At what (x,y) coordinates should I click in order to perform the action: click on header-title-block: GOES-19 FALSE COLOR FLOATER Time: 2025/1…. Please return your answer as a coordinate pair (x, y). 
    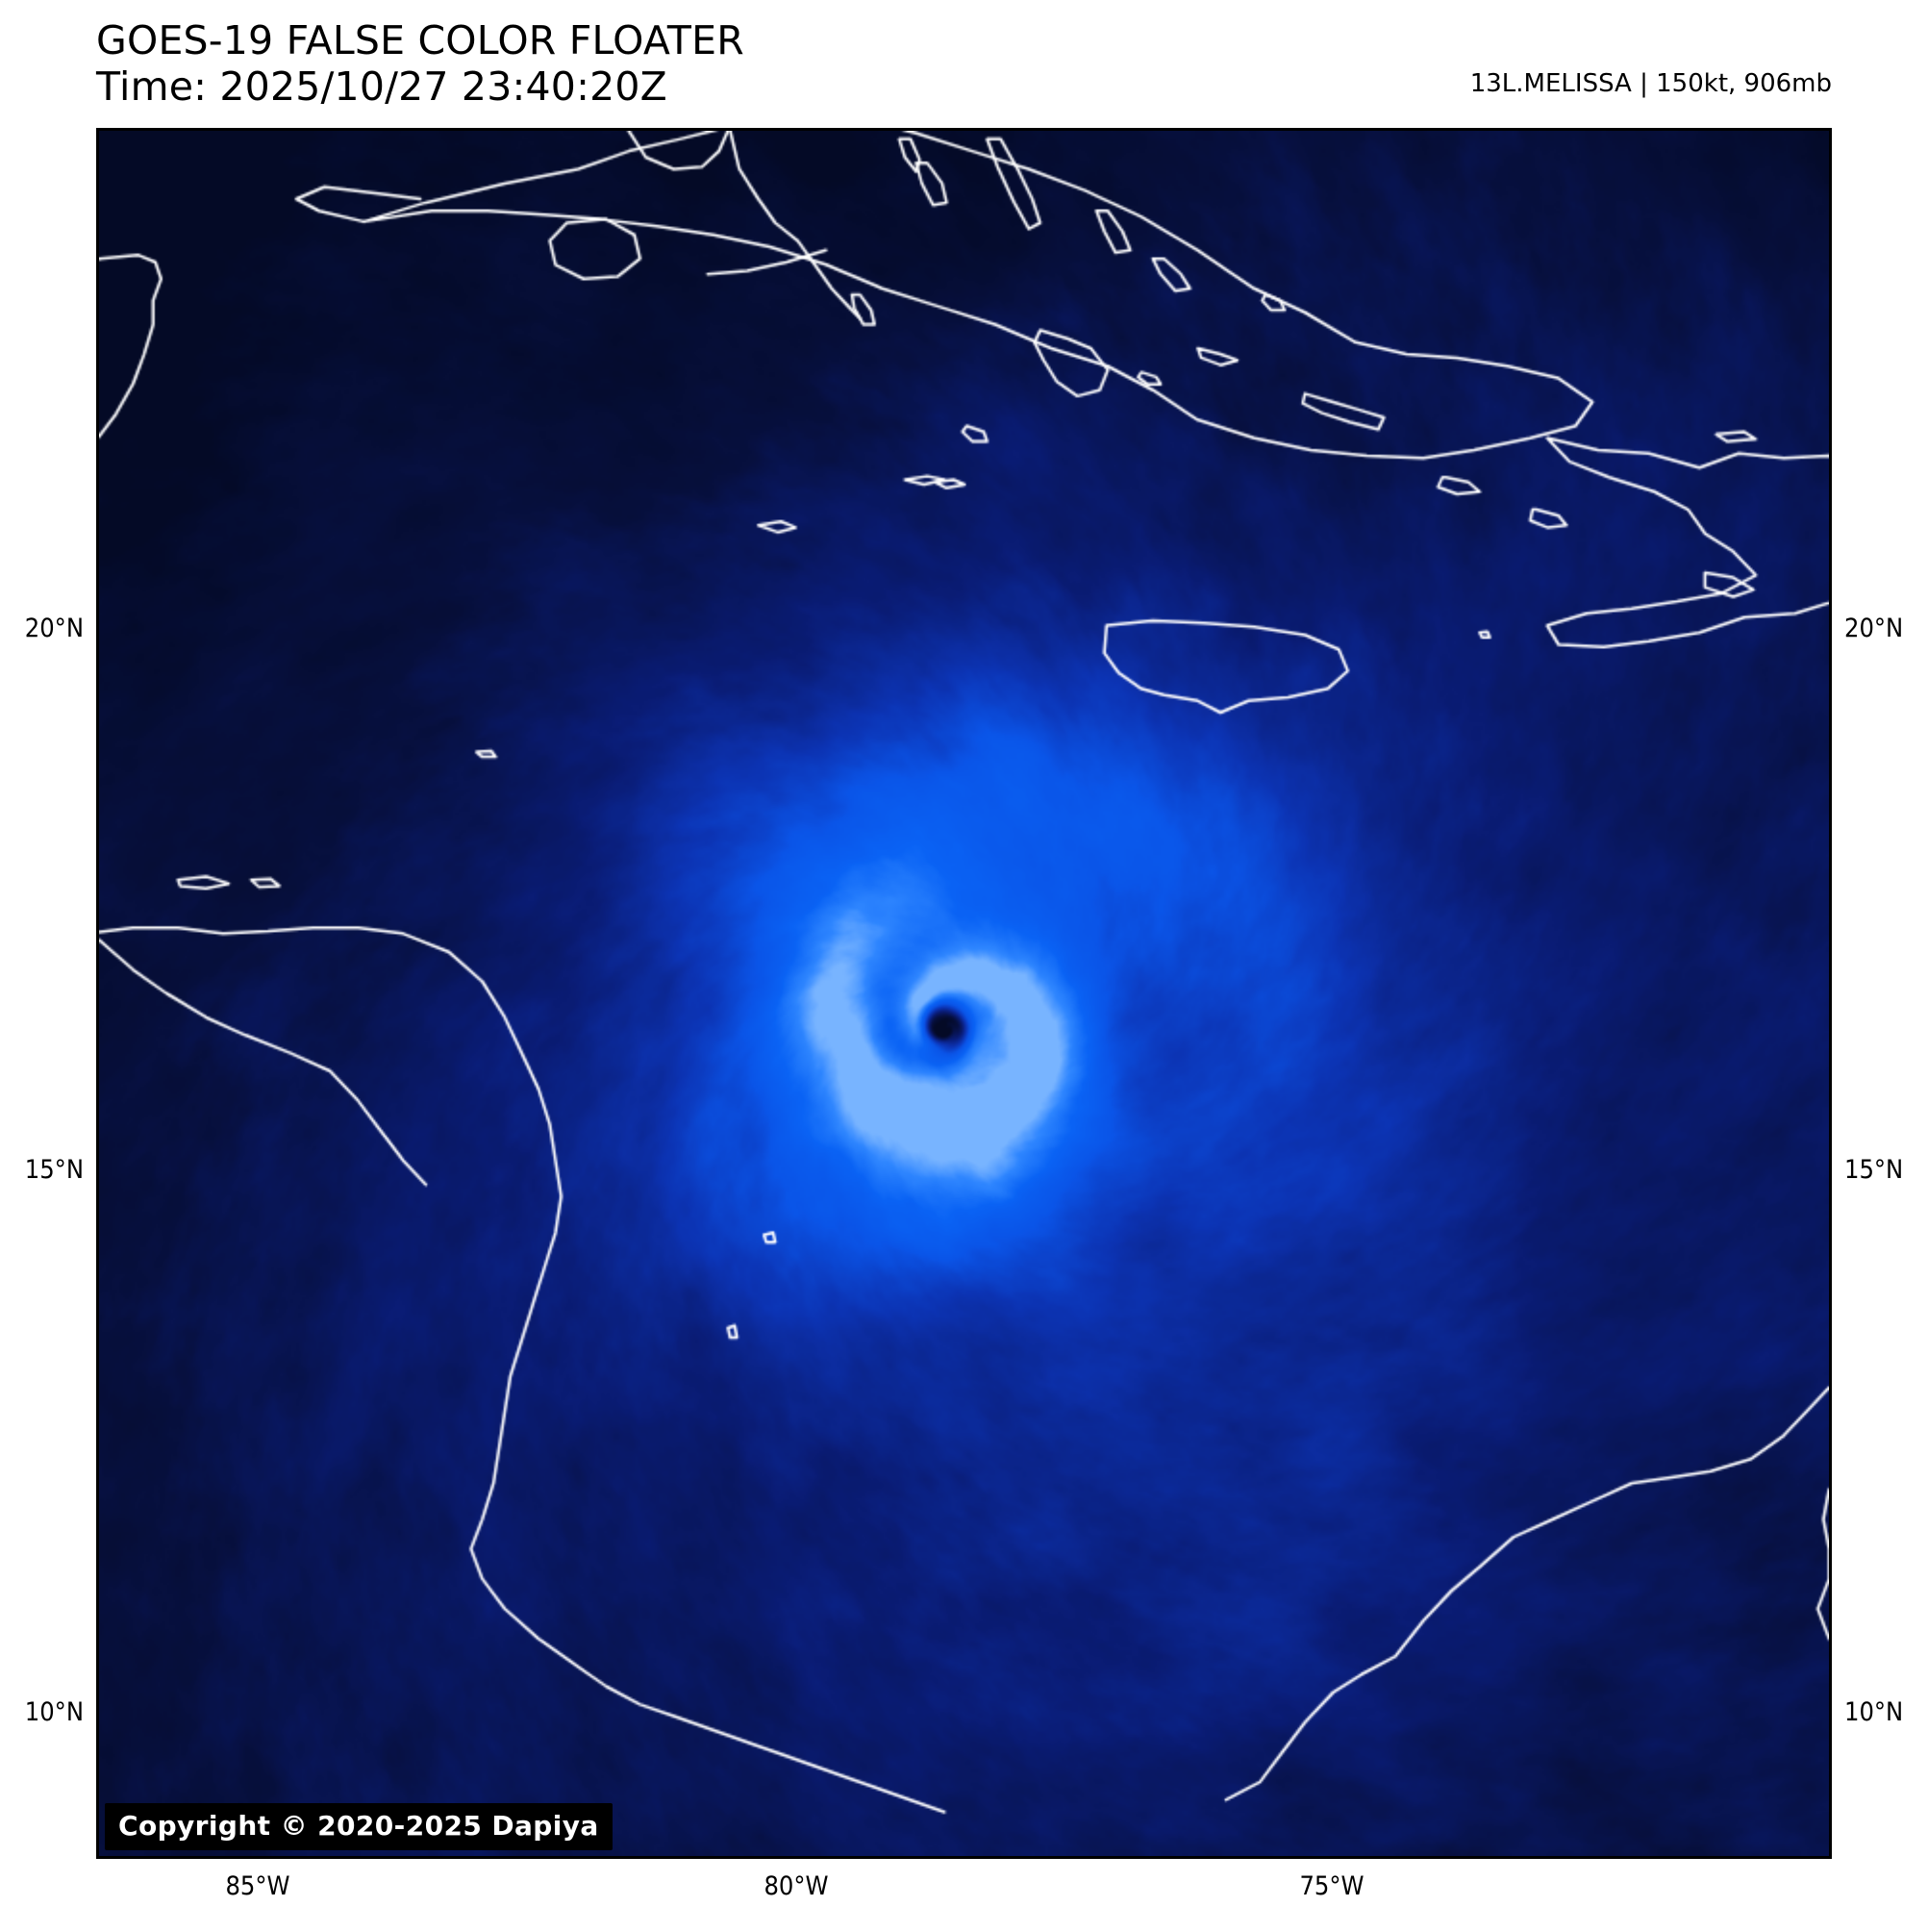
    Looking at the image, I should click on (625, 64).